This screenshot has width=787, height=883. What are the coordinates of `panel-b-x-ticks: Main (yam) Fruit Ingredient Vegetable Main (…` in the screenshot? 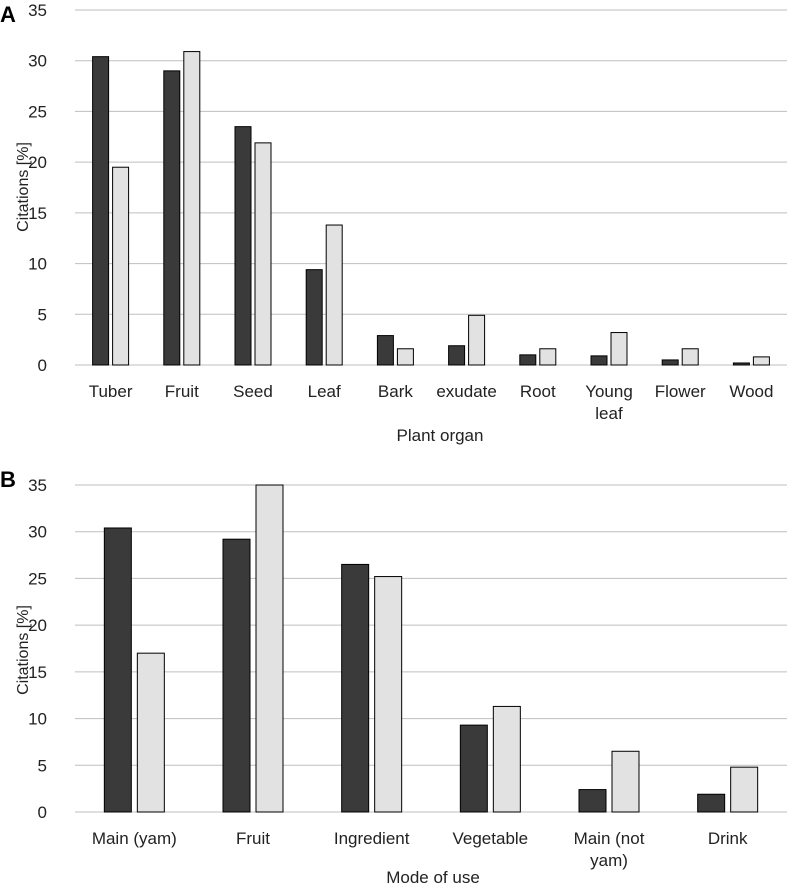 It's located at (420, 849).